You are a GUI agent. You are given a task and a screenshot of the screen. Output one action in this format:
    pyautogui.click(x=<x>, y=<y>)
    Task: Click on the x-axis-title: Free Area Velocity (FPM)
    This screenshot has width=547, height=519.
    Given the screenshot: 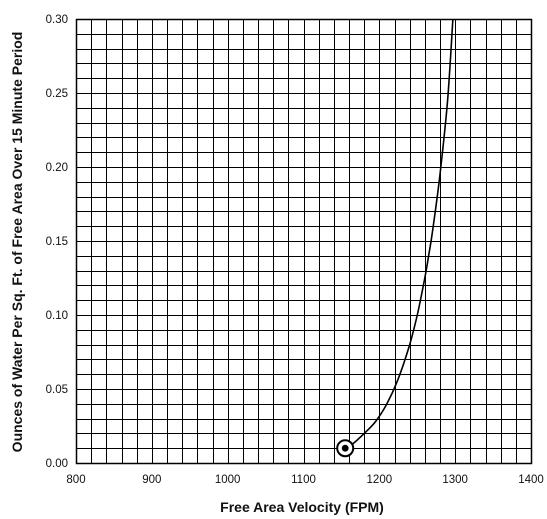 What is the action you would take?
    pyautogui.click(x=302, y=507)
    